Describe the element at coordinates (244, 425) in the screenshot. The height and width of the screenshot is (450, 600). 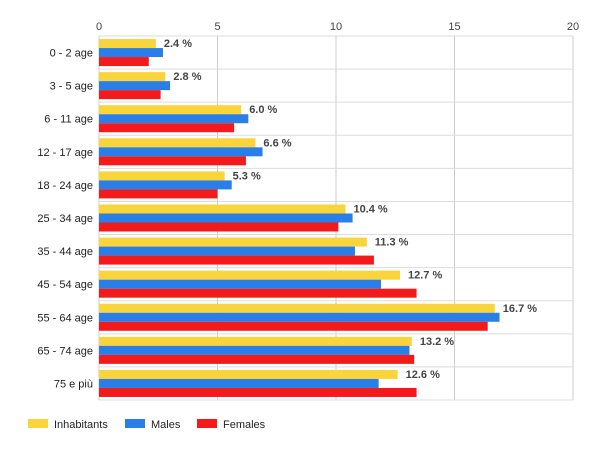
I see `legend-label-females: Females` at that location.